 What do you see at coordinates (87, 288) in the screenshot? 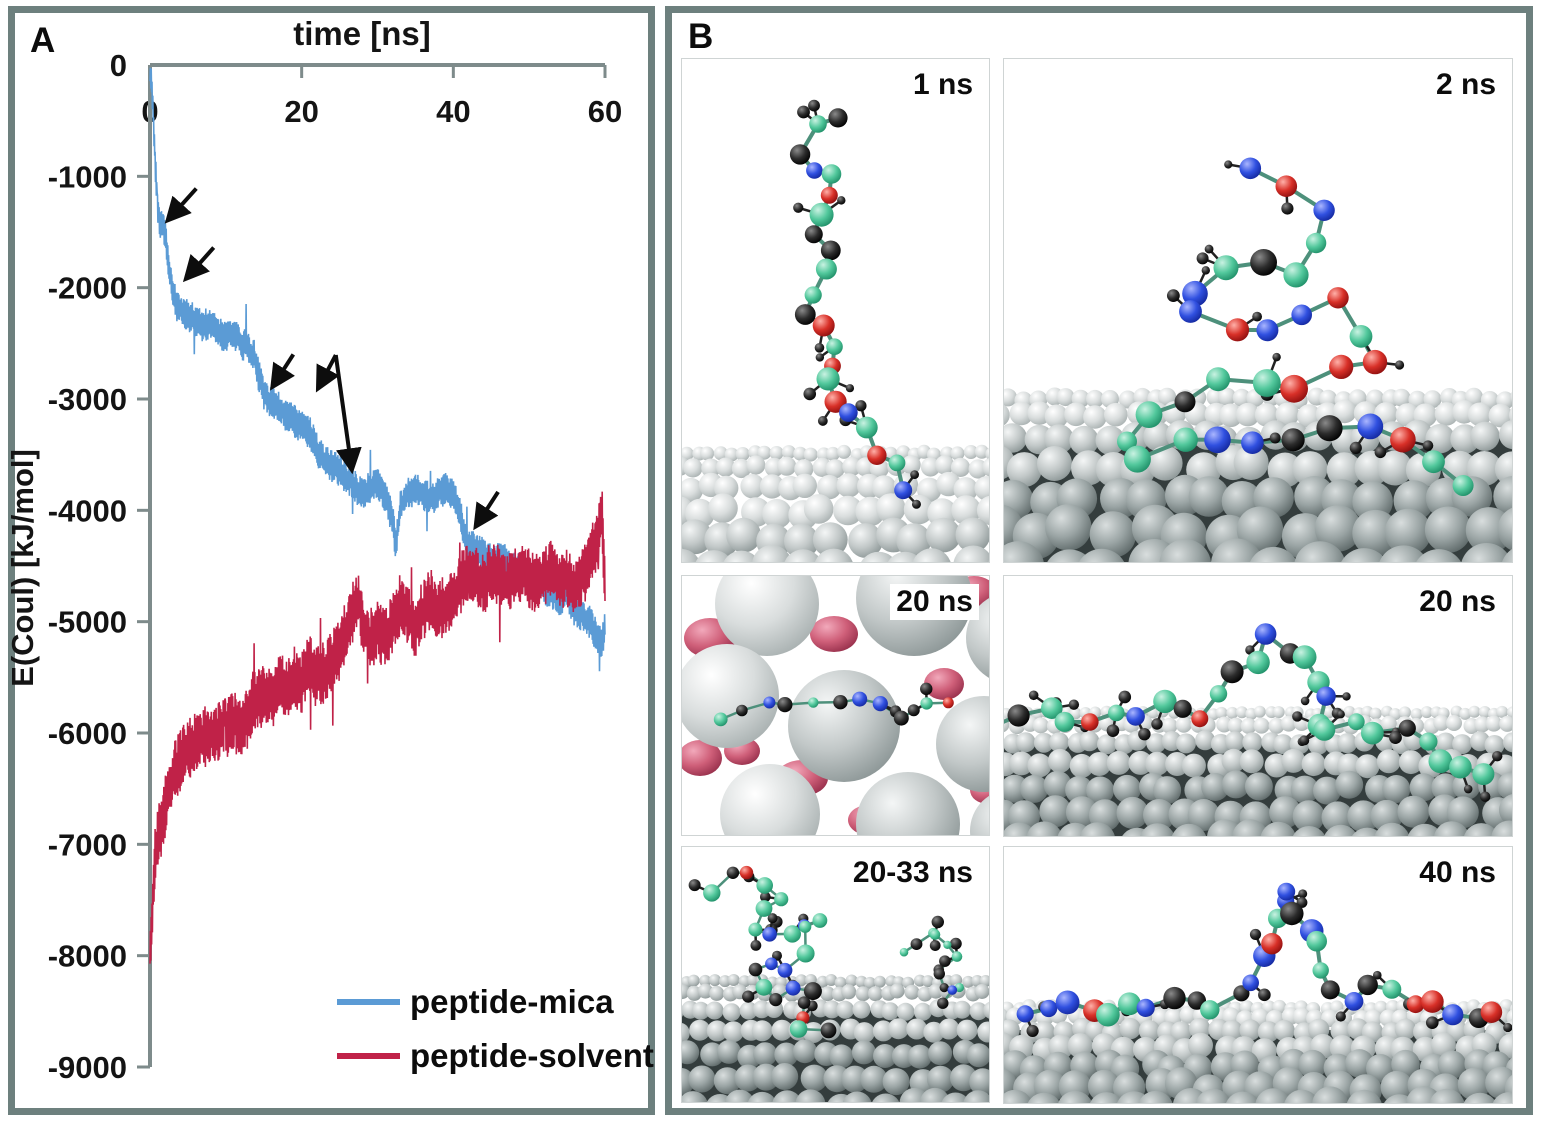
I see `svg-text: -2000` at bounding box center [87, 288].